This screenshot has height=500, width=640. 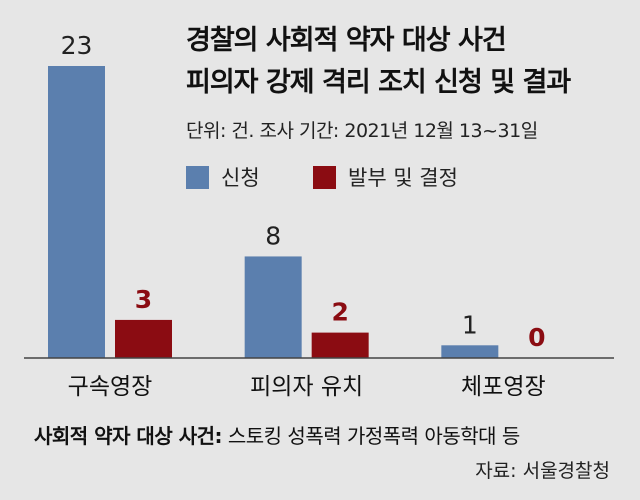 What do you see at coordinates (542, 471) in the screenshot?
I see `source-note: 자료: 서울경찰청` at bounding box center [542, 471].